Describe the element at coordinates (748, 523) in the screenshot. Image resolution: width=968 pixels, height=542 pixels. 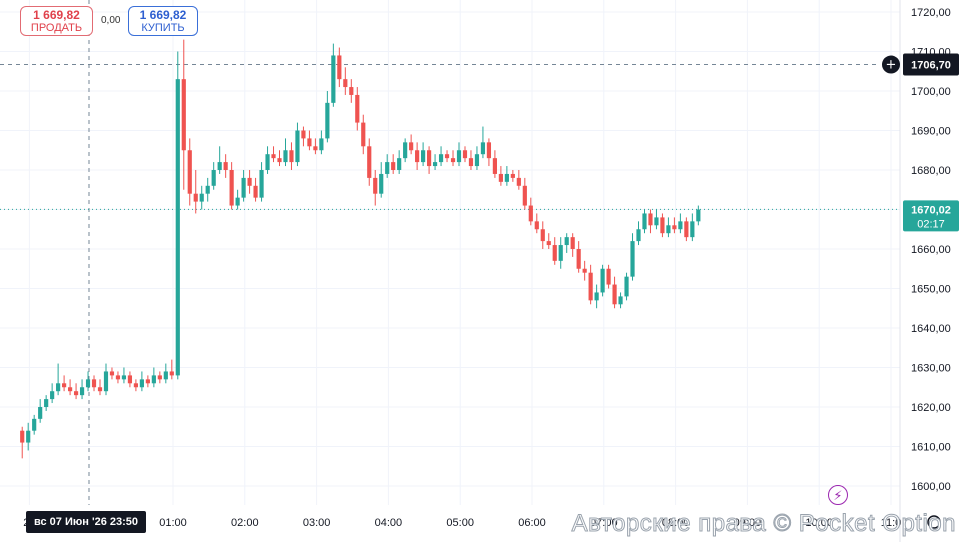
I see `x-tick-label: 09:00` at that location.